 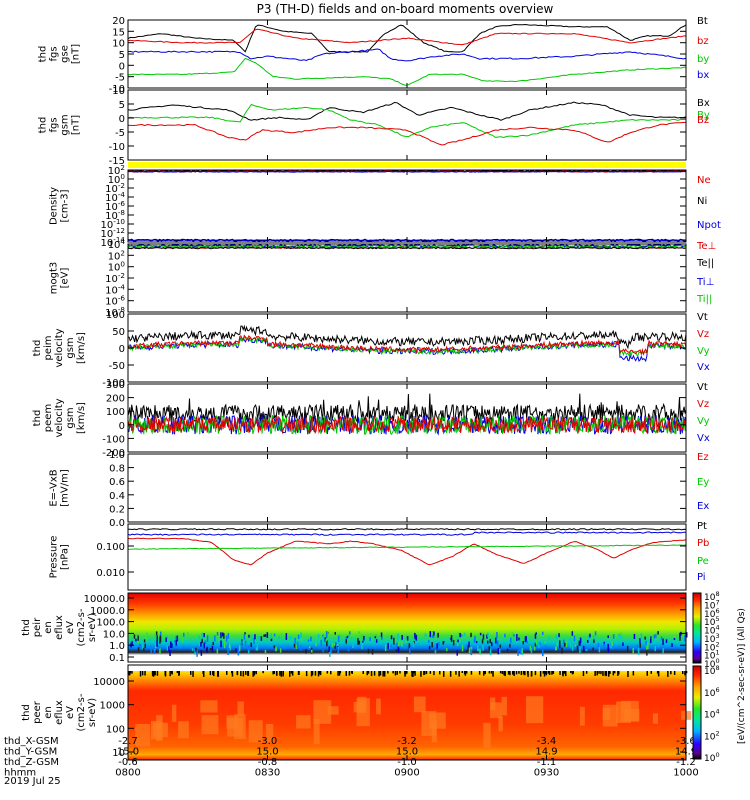 What do you see at coordinates (407, 547) in the screenshot?
I see `series-Pe` at bounding box center [407, 547].